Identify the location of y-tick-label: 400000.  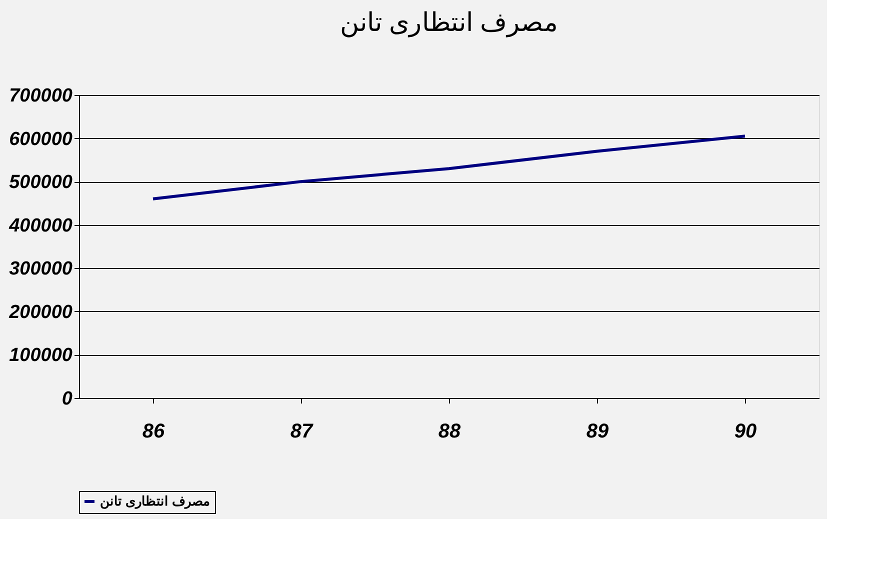
(40, 225).